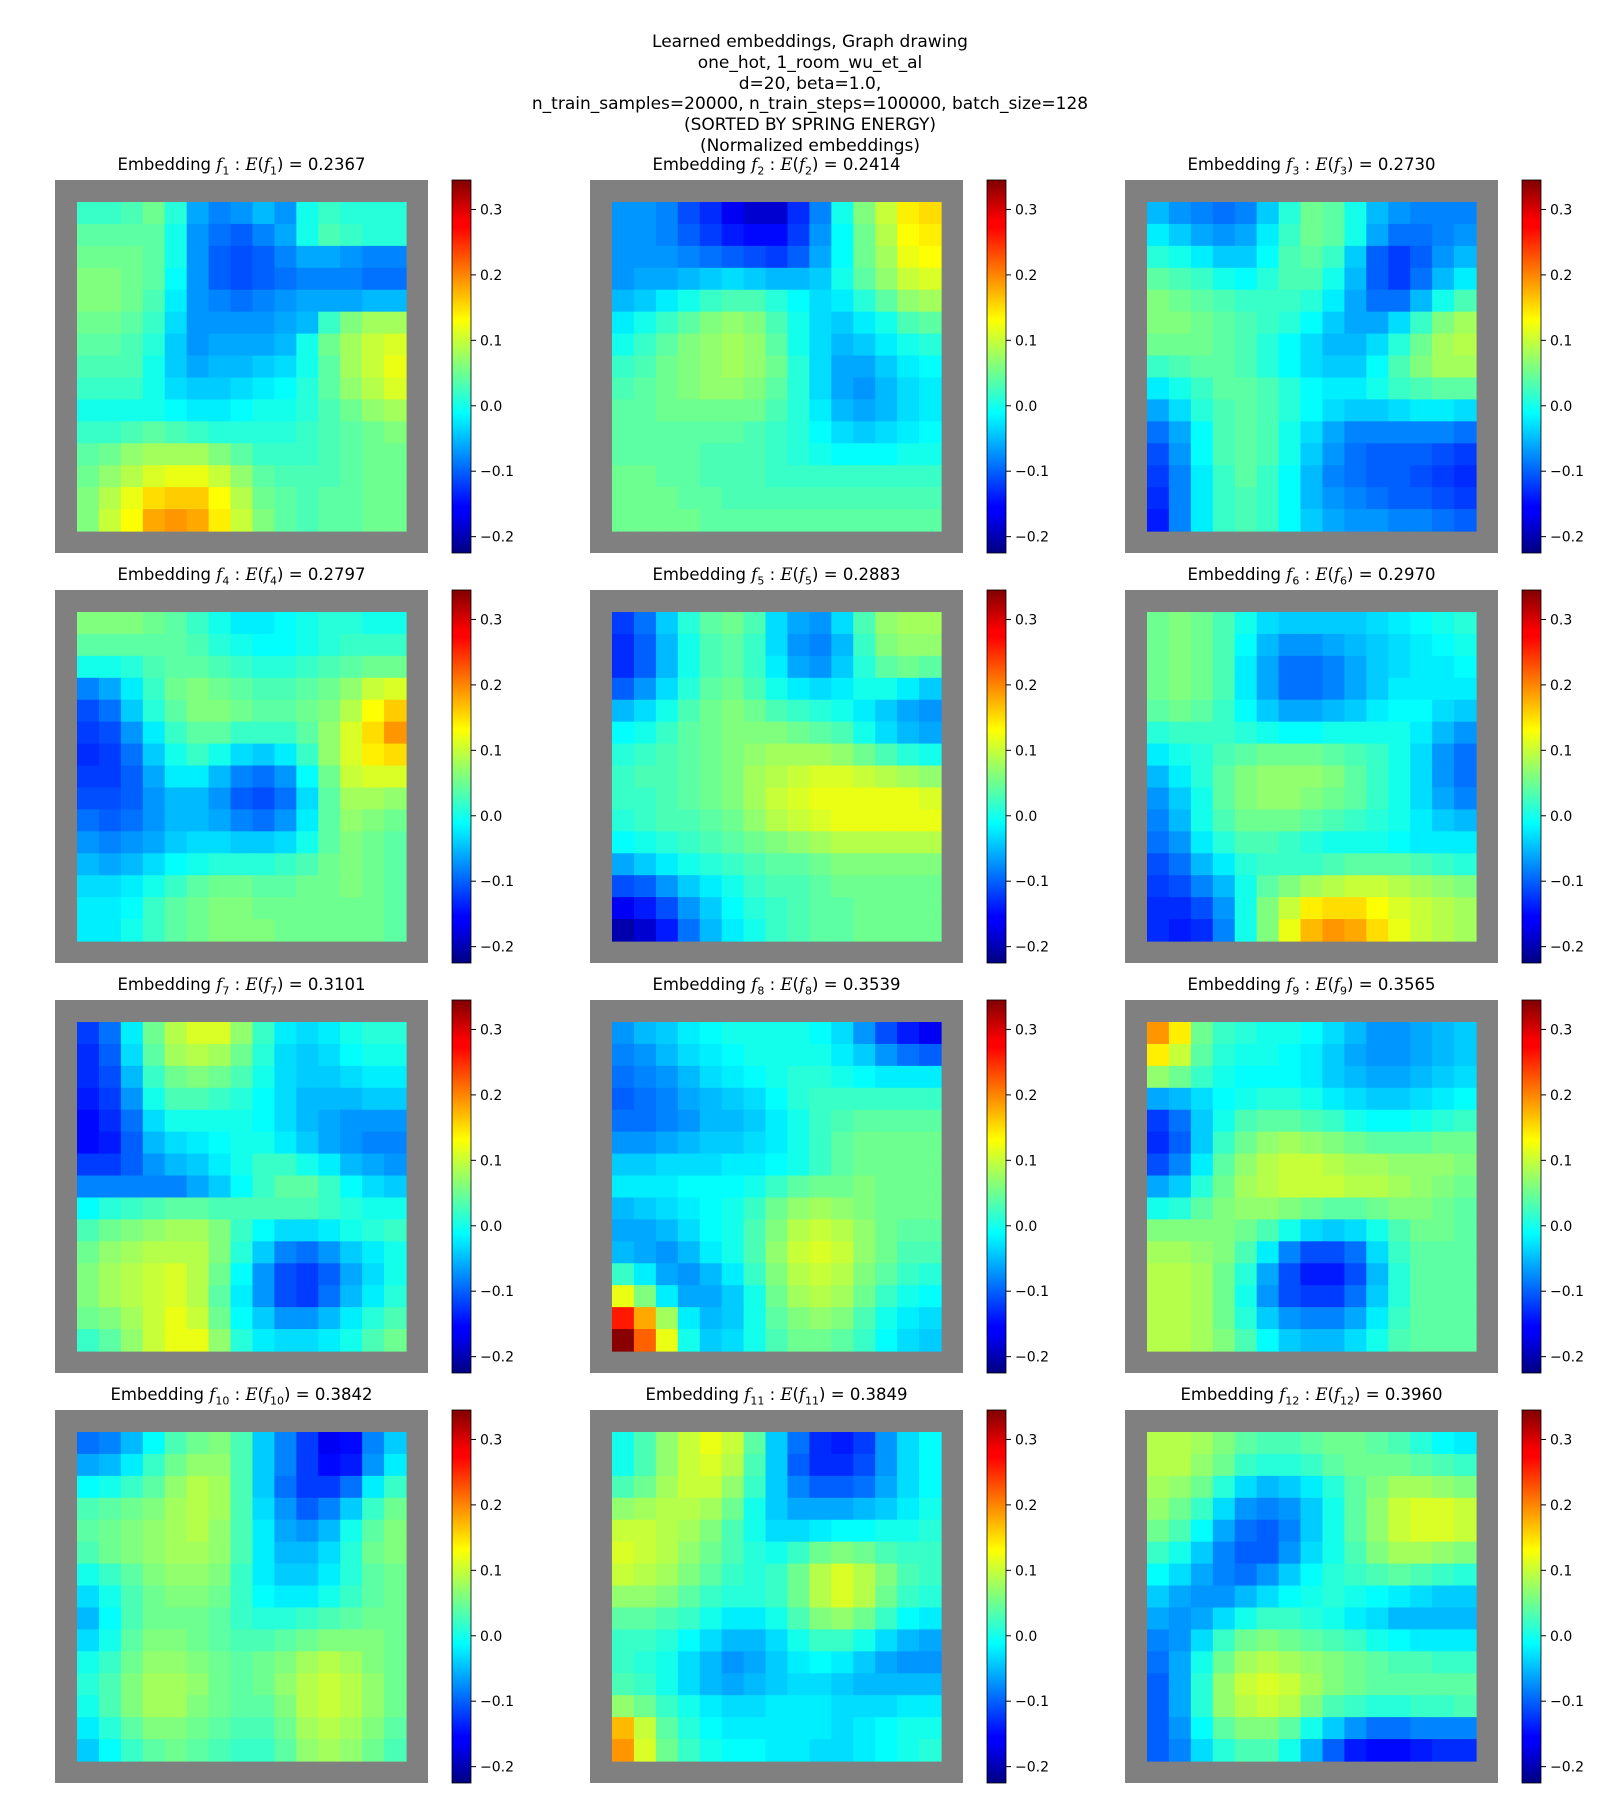 The width and height of the screenshot is (1620, 1800). What do you see at coordinates (1561, 341) in the screenshot?
I see `colorbar-tick-label: 0.1` at bounding box center [1561, 341].